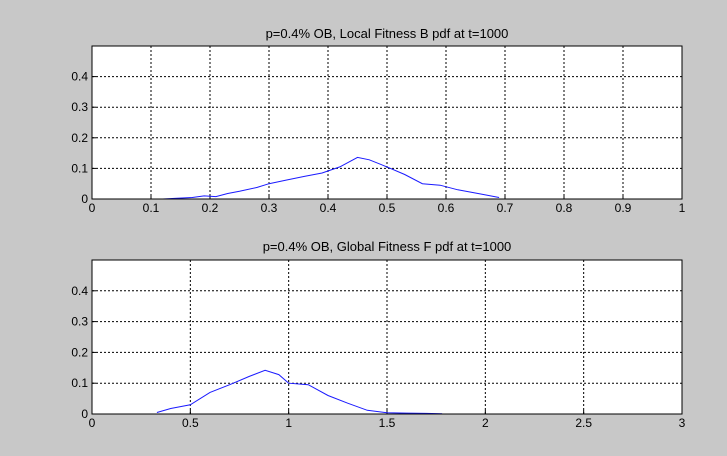 The width and height of the screenshot is (727, 456). Describe the element at coordinates (79, 168) in the screenshot. I see `local-fitness-ytick-label: 0.1` at that location.